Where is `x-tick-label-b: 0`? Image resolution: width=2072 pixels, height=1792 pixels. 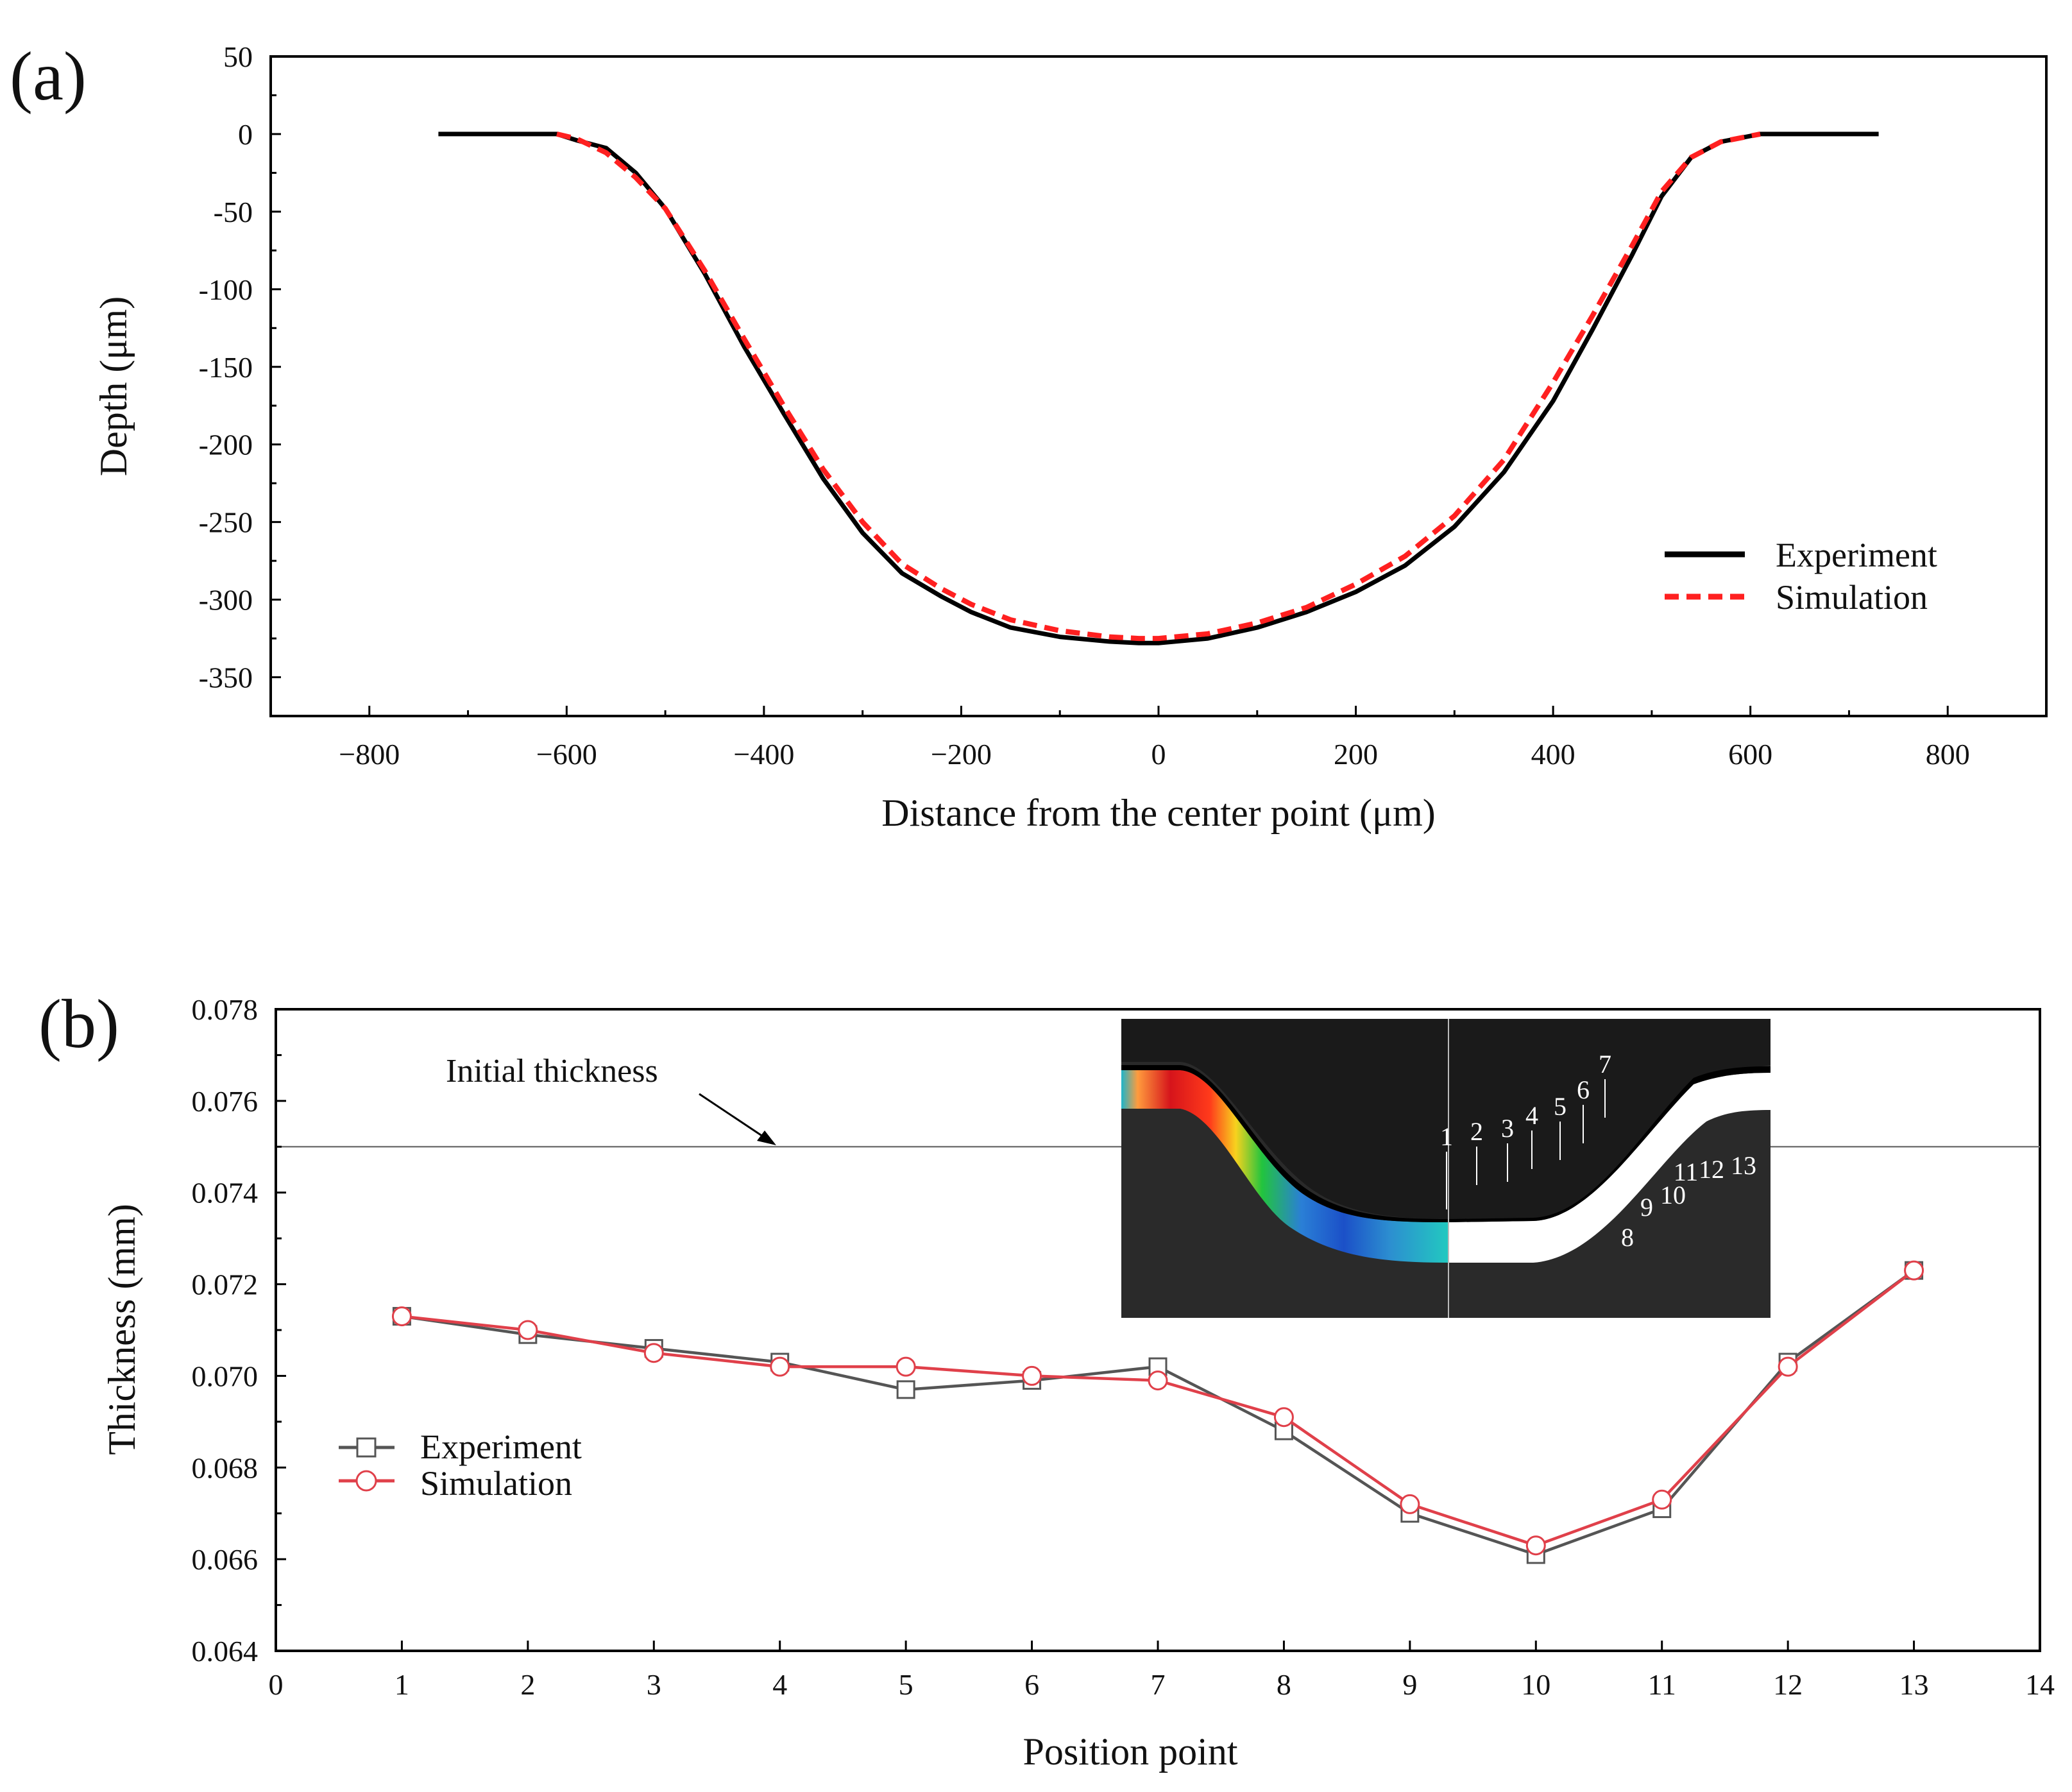 x-tick-label-b: 0 is located at coordinates (276, 1684).